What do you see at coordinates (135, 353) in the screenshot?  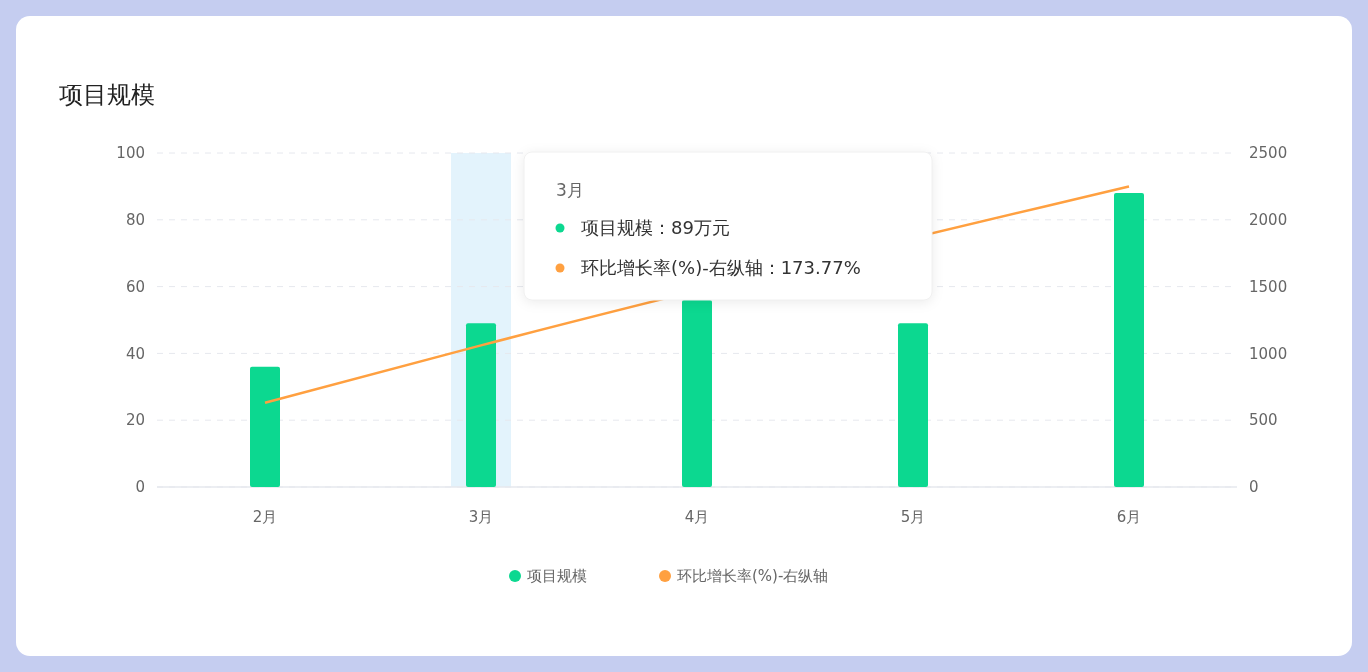 I see `y-tick-label: 40` at bounding box center [135, 353].